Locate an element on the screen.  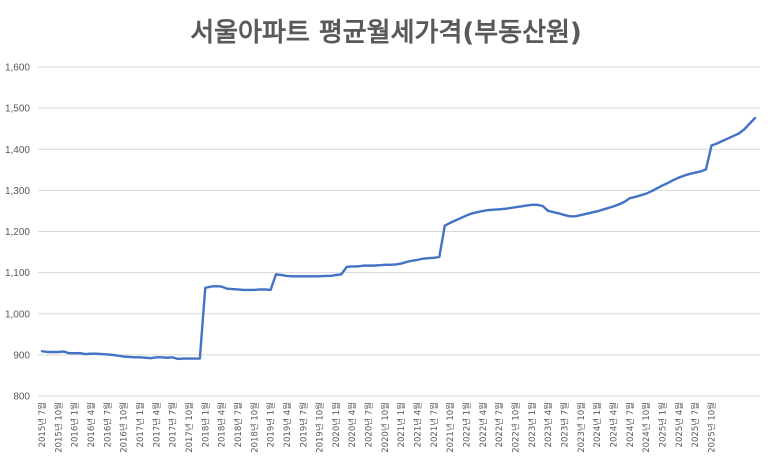
x-tick-label: 2021년 7월 is located at coordinates (434, 424).